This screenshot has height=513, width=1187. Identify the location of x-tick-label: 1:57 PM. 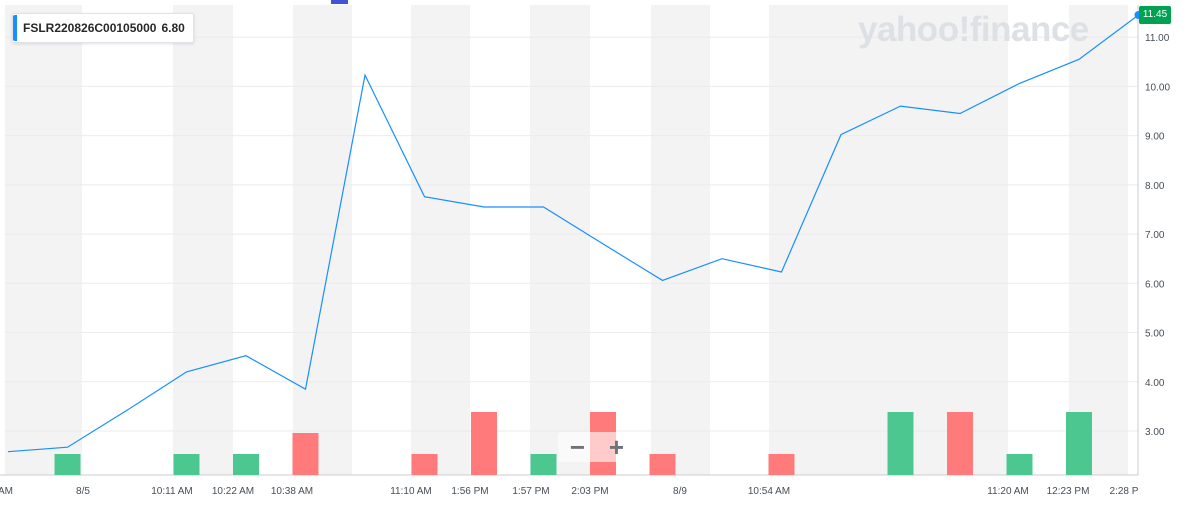
(530, 491).